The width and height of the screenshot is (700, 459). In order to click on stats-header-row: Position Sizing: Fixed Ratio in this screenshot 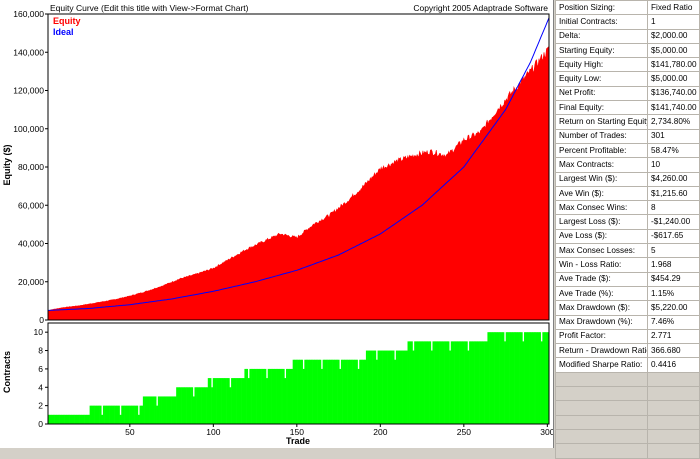, I will do `click(627, 8)`.